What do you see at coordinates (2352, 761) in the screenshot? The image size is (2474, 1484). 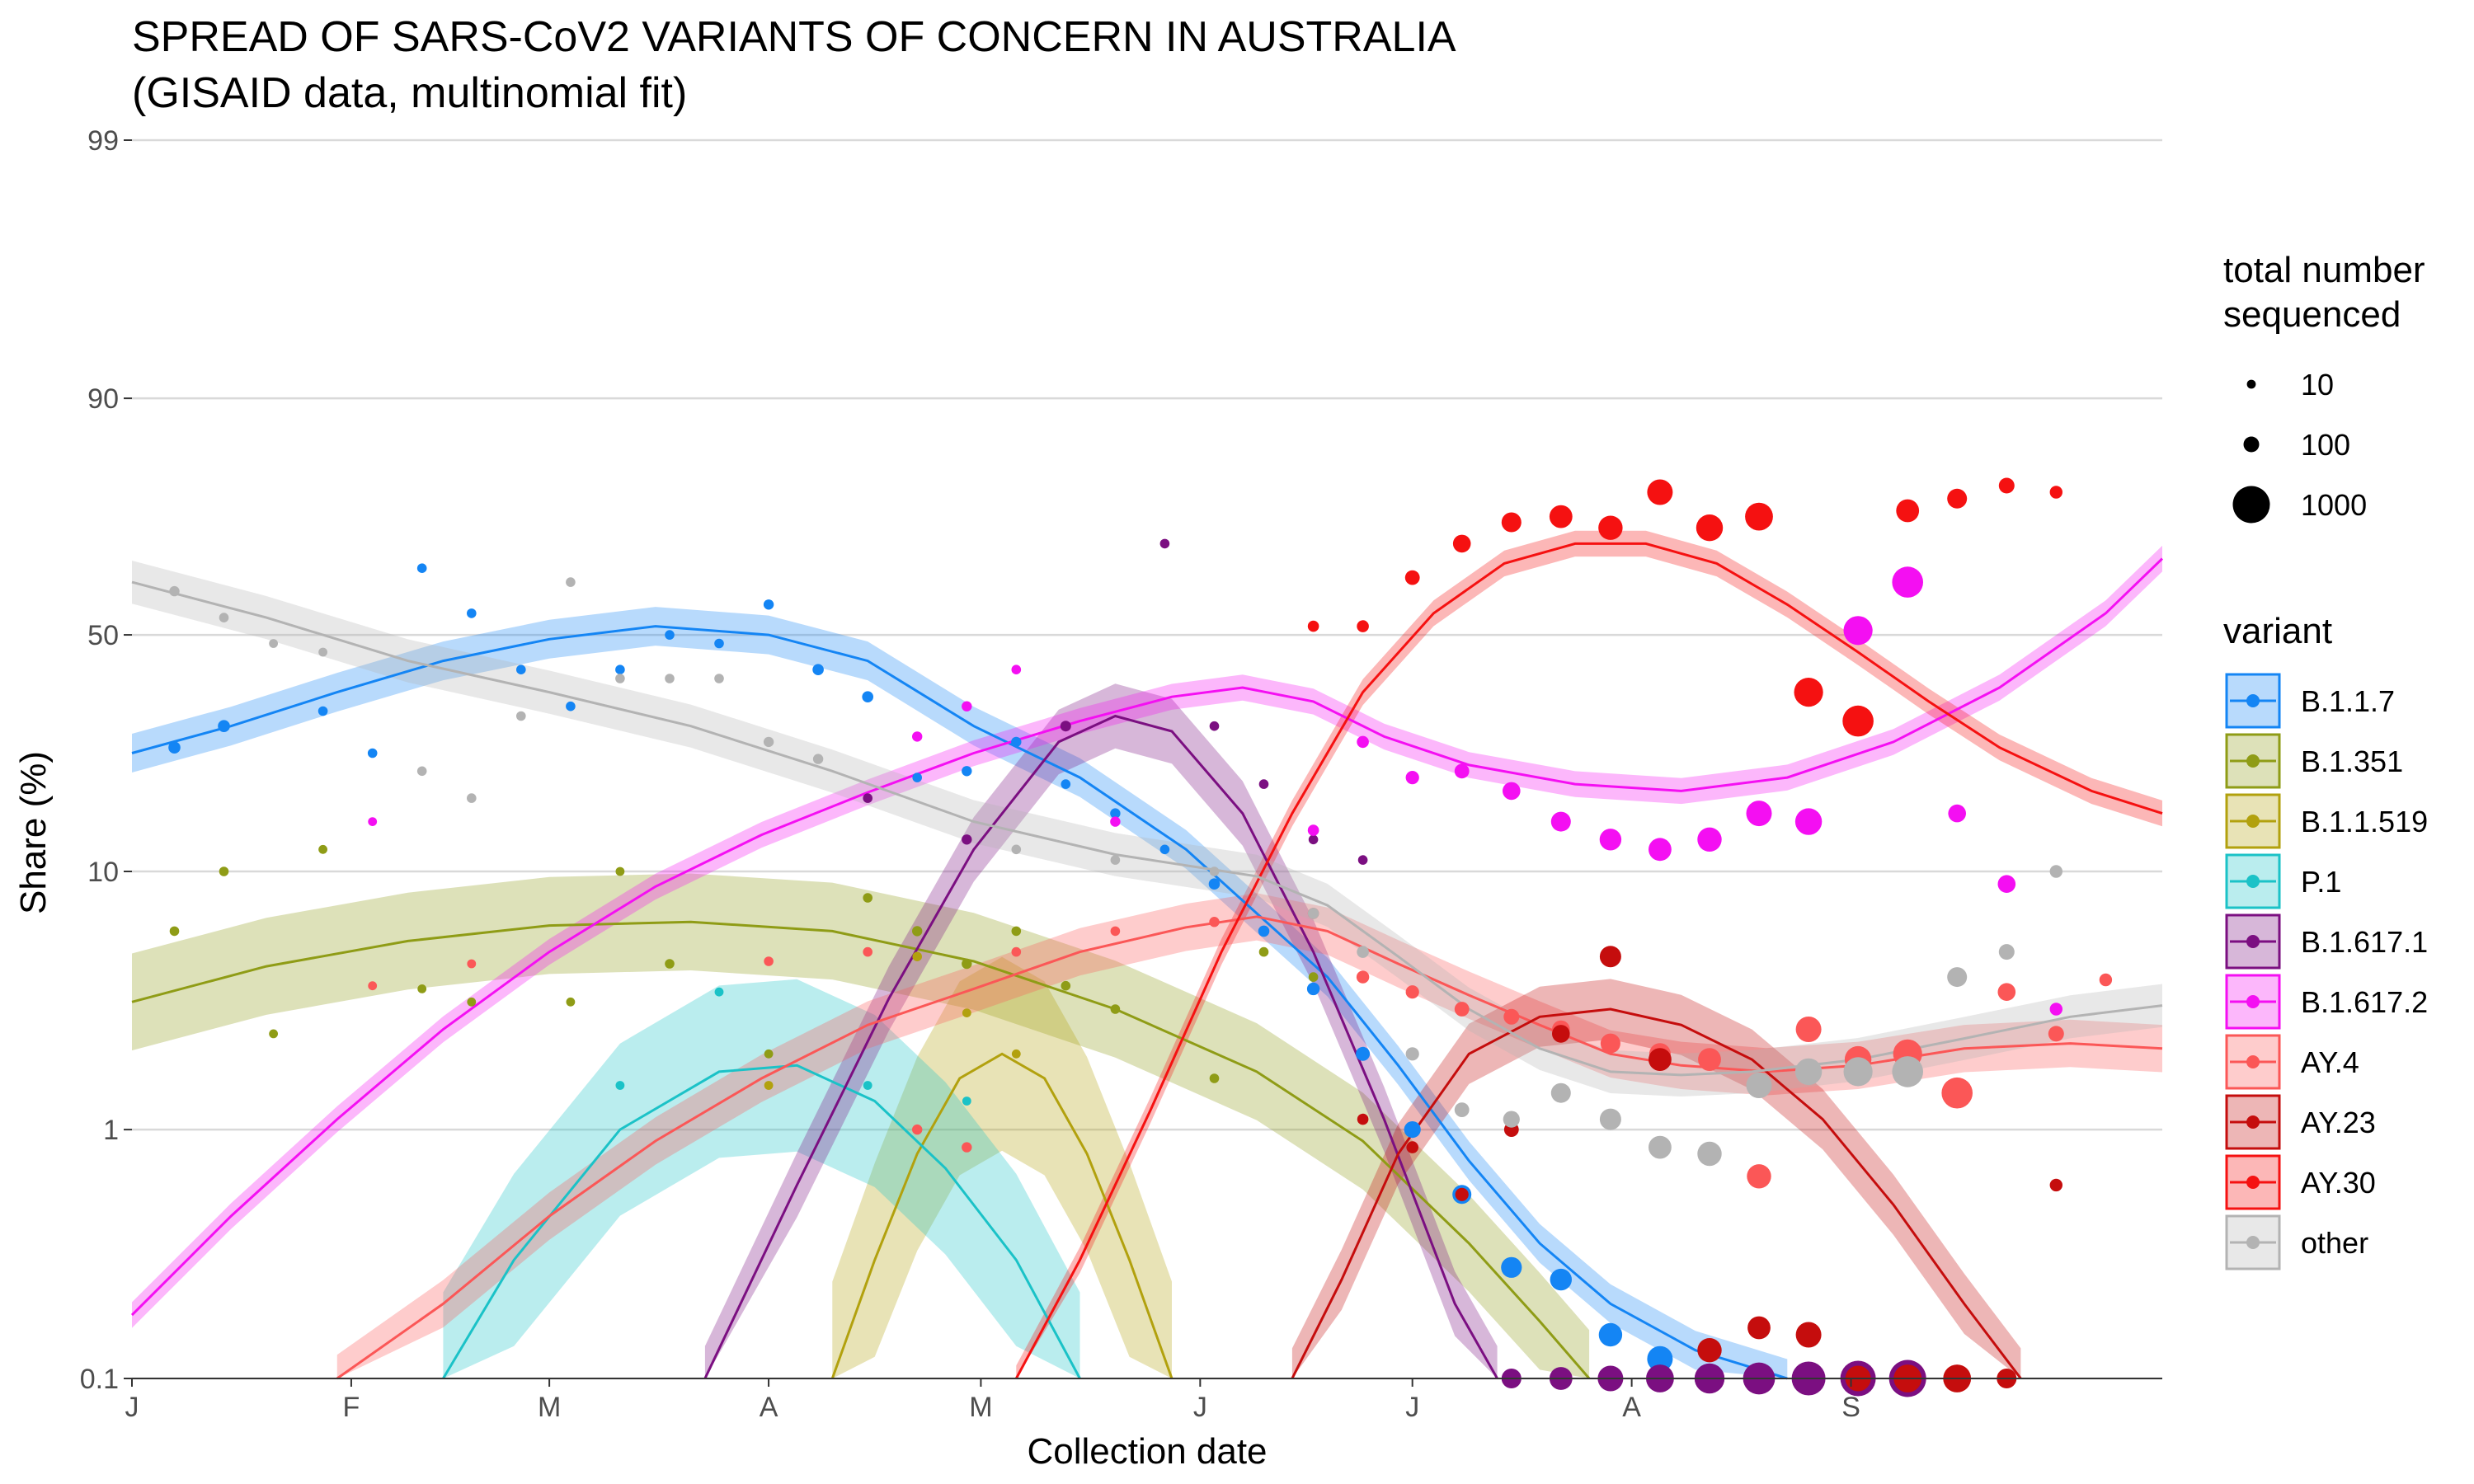 I see `legend-label-b-1-351: B.1.351` at bounding box center [2352, 761].